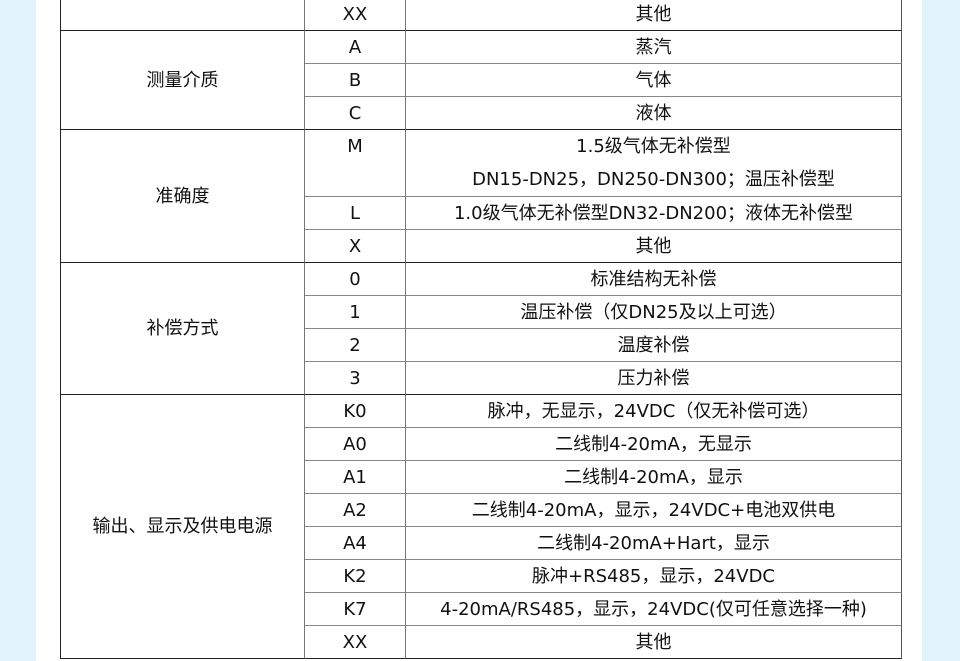 The width and height of the screenshot is (960, 661). What do you see at coordinates (355, 543) in the screenshot?
I see `option-code: A4` at bounding box center [355, 543].